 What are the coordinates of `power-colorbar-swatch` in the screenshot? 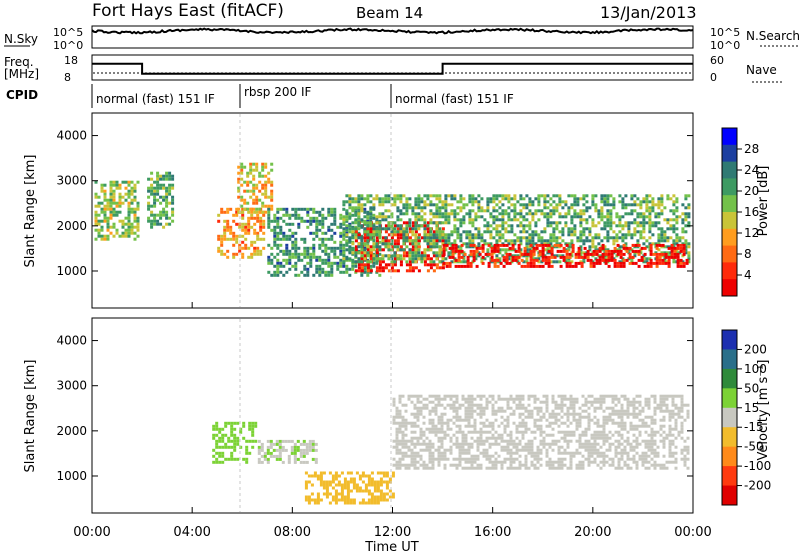 It's located at (729, 254).